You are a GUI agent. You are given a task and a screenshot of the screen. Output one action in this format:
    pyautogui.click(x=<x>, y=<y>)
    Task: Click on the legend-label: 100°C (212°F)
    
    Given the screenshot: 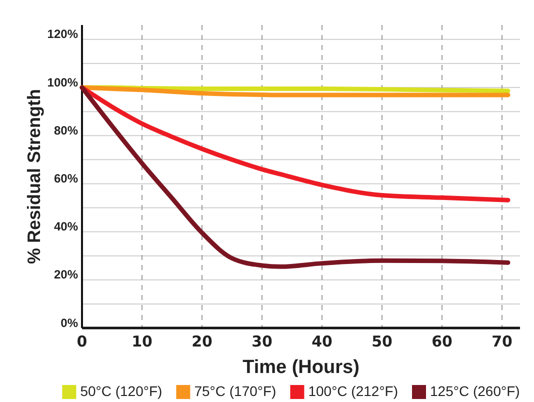 What is the action you would take?
    pyautogui.click(x=353, y=391)
    